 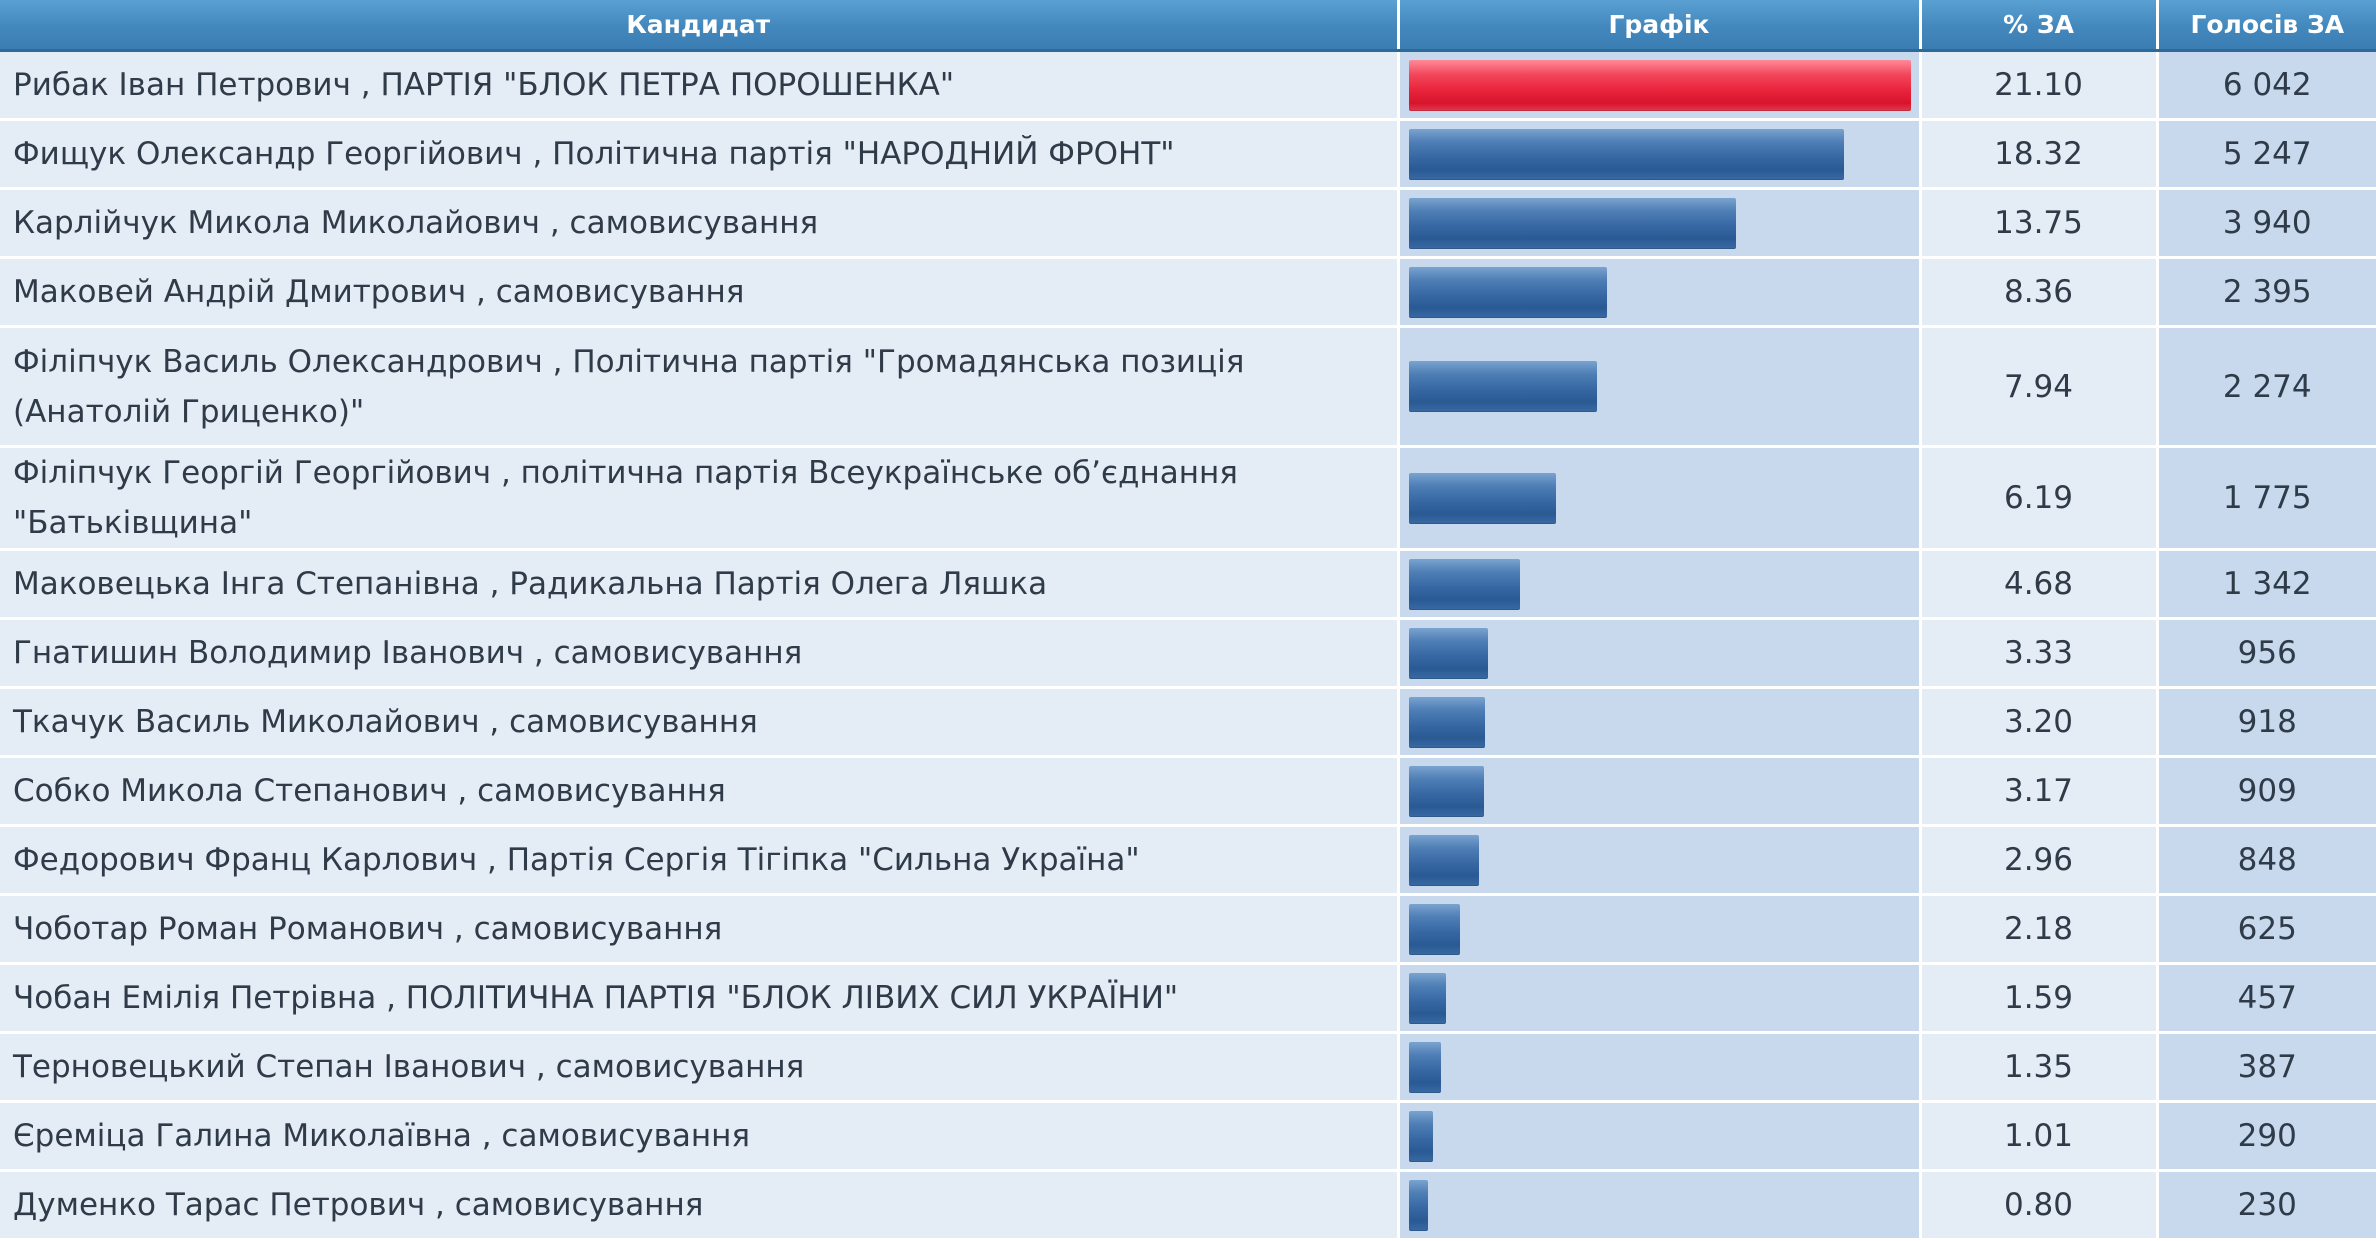 What do you see at coordinates (2039, 860) in the screenshot?
I see `percent-value: 2.96` at bounding box center [2039, 860].